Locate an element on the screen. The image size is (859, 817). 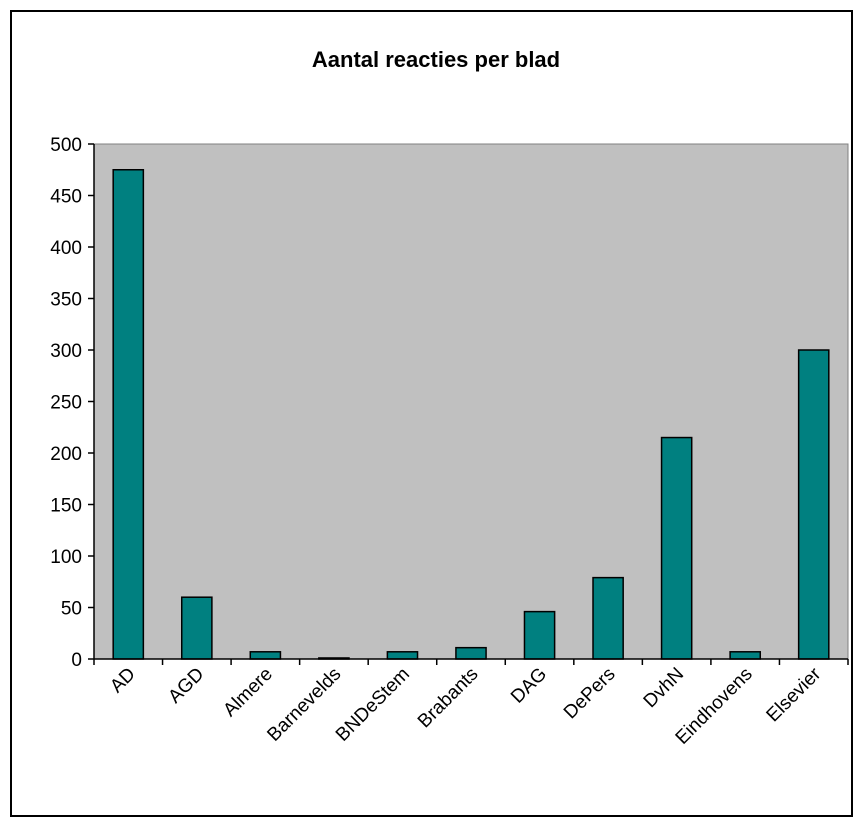
bar-almere is located at coordinates (265, 655).